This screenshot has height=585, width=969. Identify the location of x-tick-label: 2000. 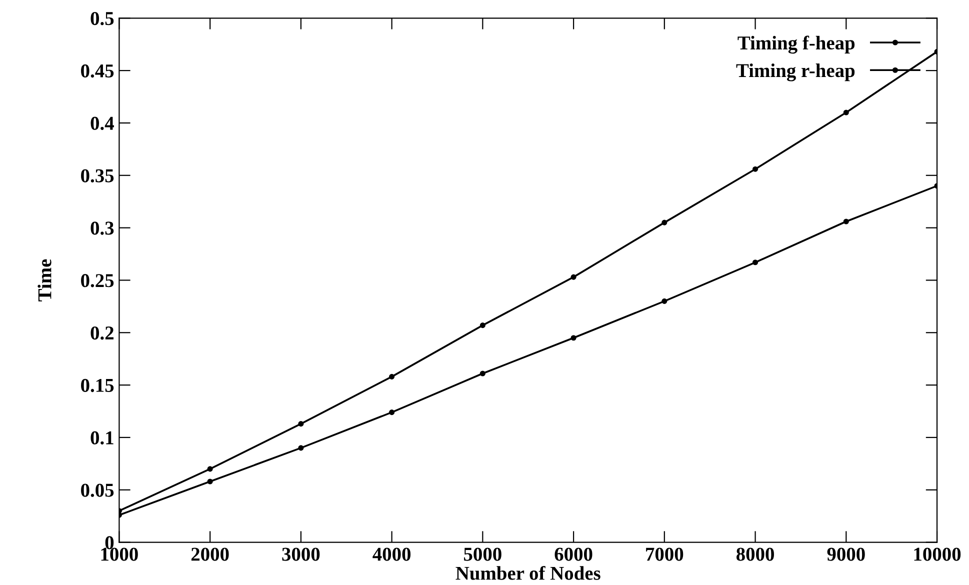
(210, 554).